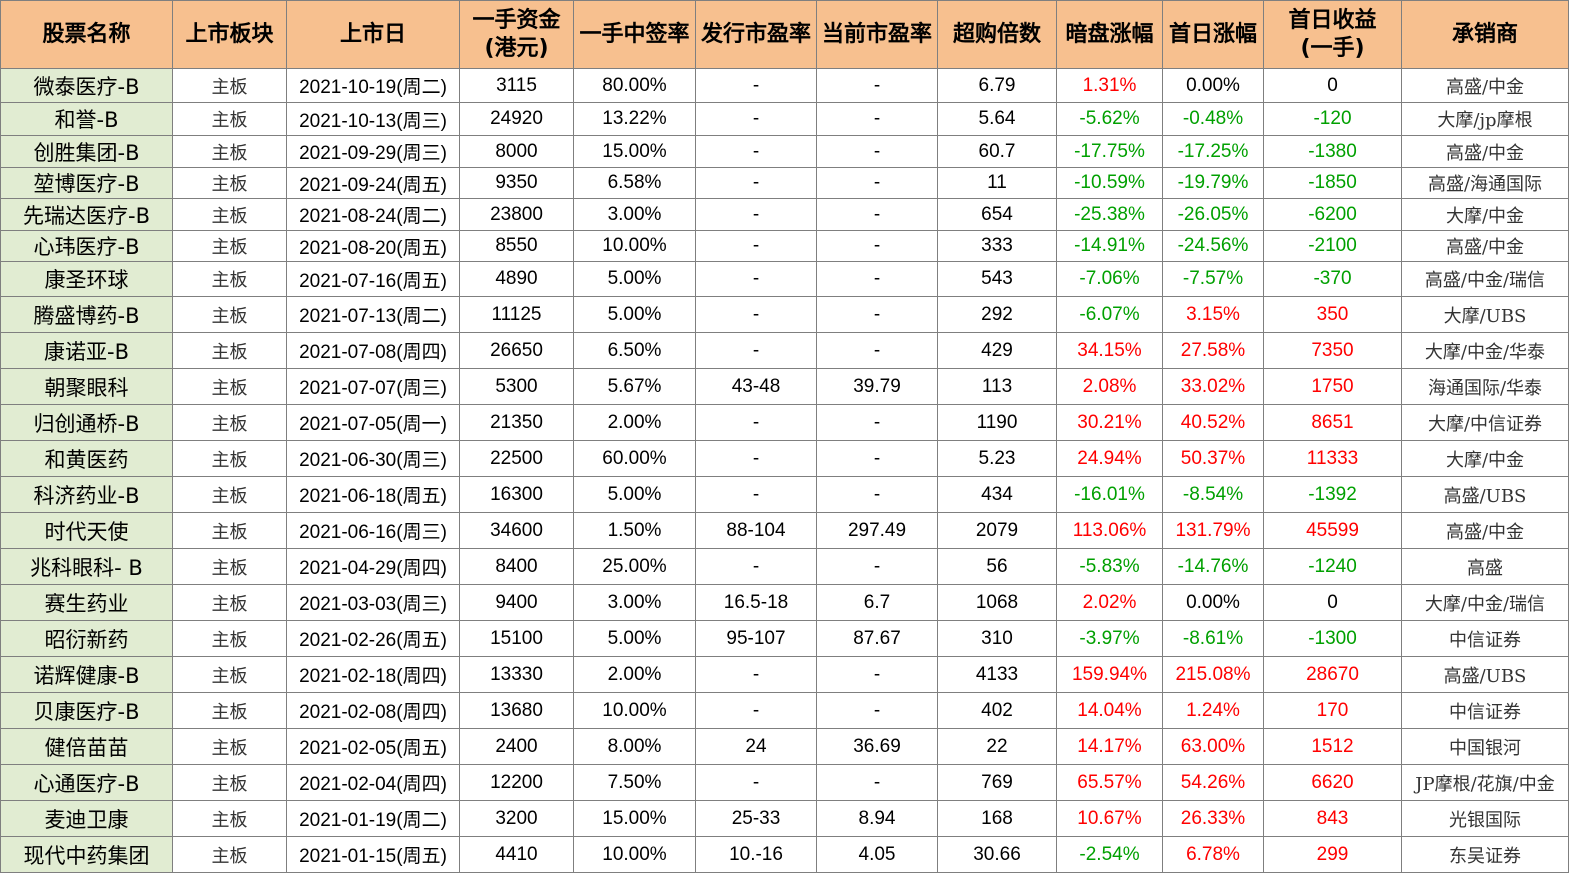  Describe the element at coordinates (86, 246) in the screenshot. I see `stock-name-cell: 心玮医疗-B` at that location.